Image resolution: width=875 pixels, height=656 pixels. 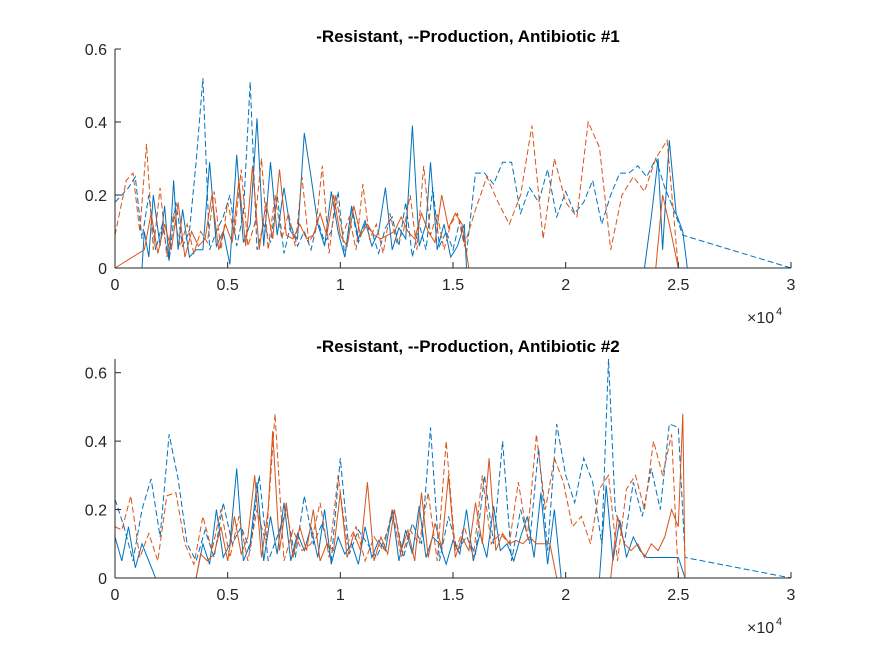 What do you see at coordinates (468, 36) in the screenshot?
I see `chart-title: -Resistant, --Production, Antibiotic #1` at bounding box center [468, 36].